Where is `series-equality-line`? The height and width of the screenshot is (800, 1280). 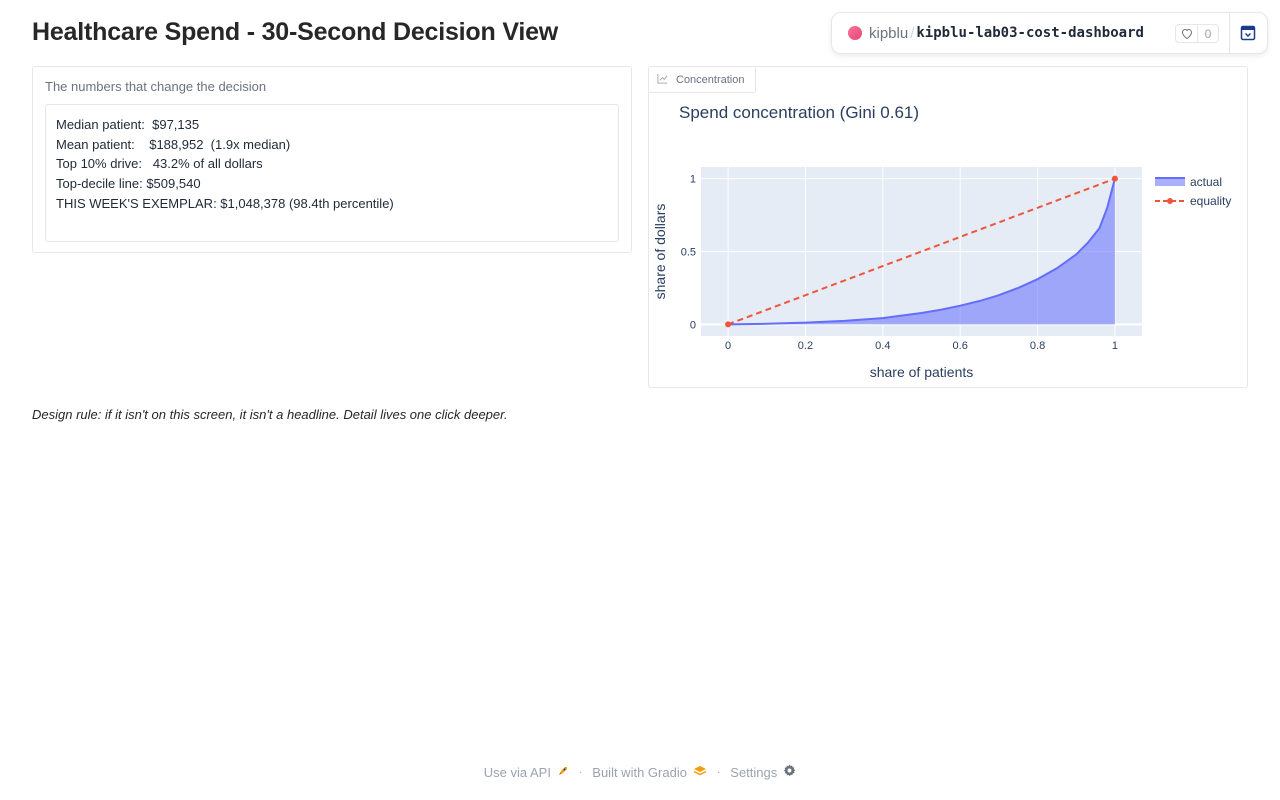 series-equality-line is located at coordinates (921, 251).